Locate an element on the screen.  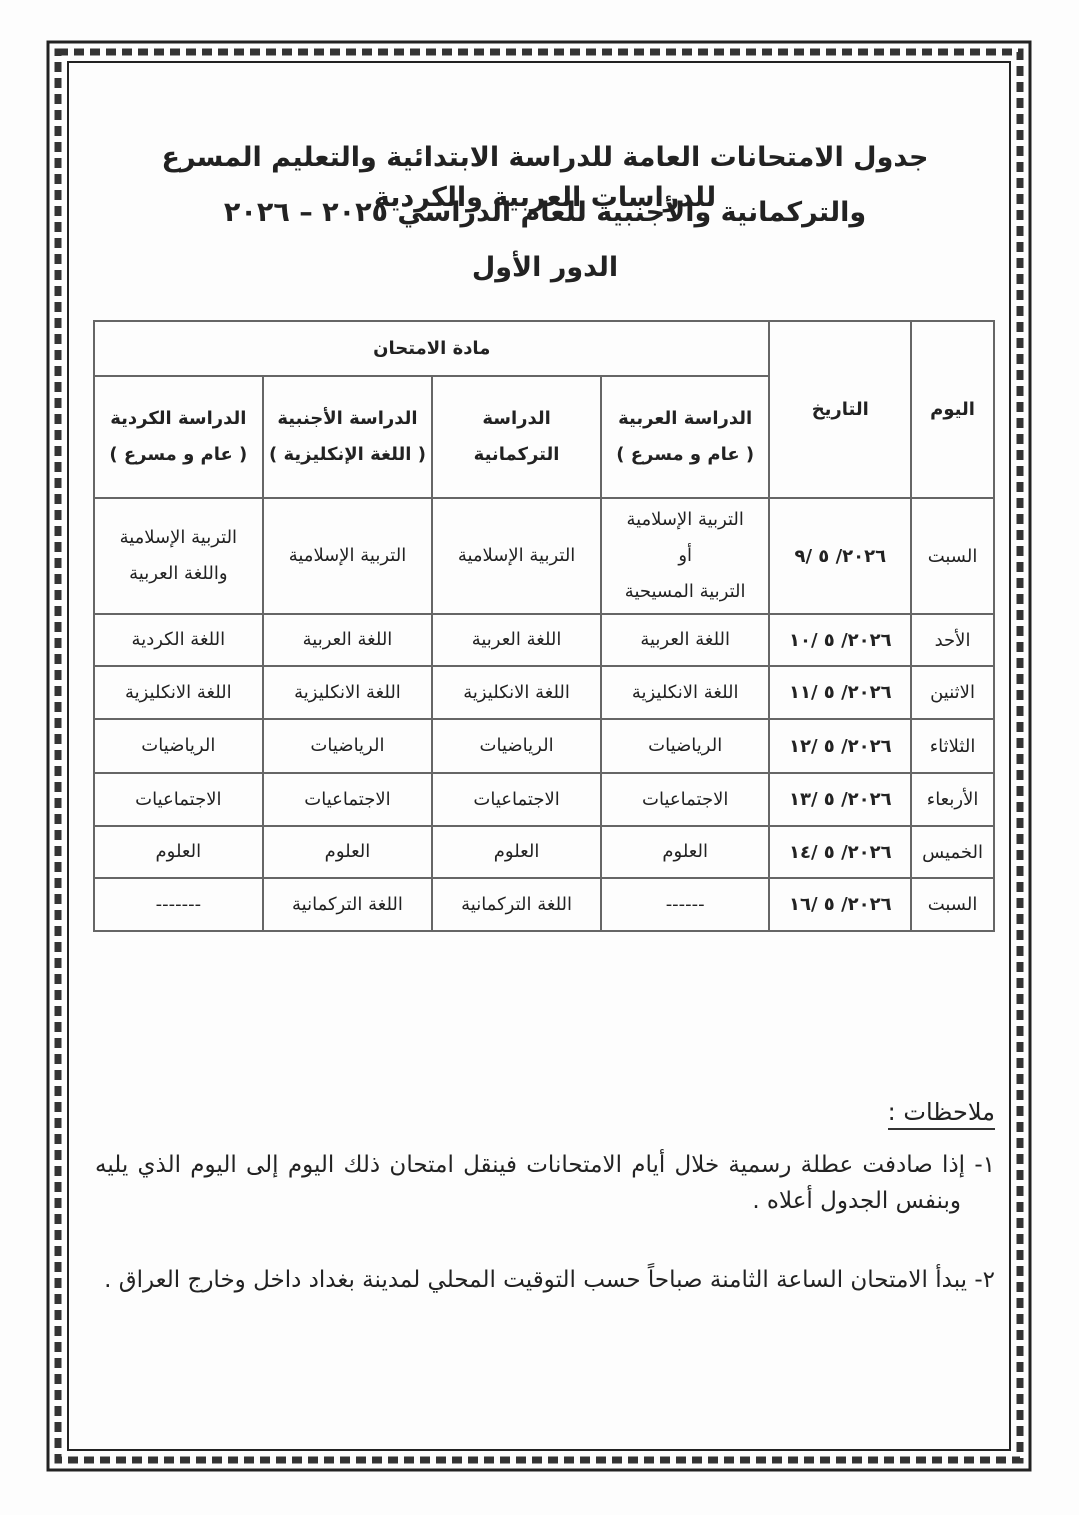
date: ٢٠٢٦/ ٥ /١٠ is located at coordinates (840, 640).